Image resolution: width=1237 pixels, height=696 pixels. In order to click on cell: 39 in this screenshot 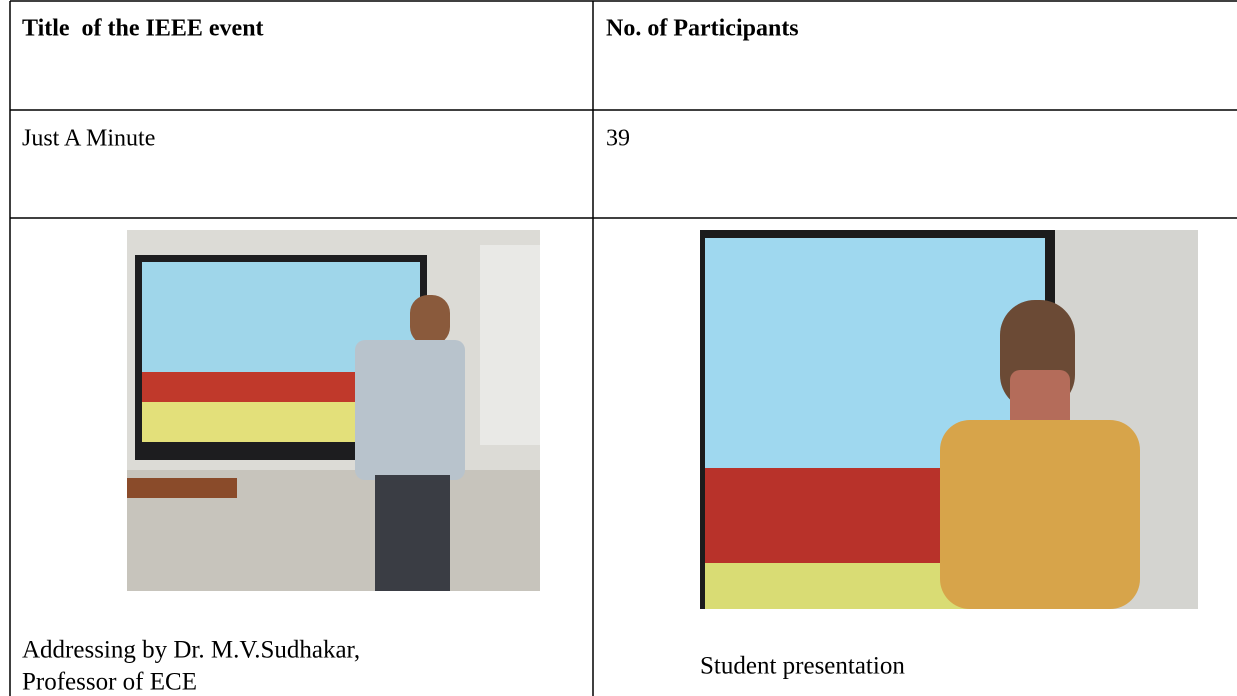, I will do `click(618, 139)`.